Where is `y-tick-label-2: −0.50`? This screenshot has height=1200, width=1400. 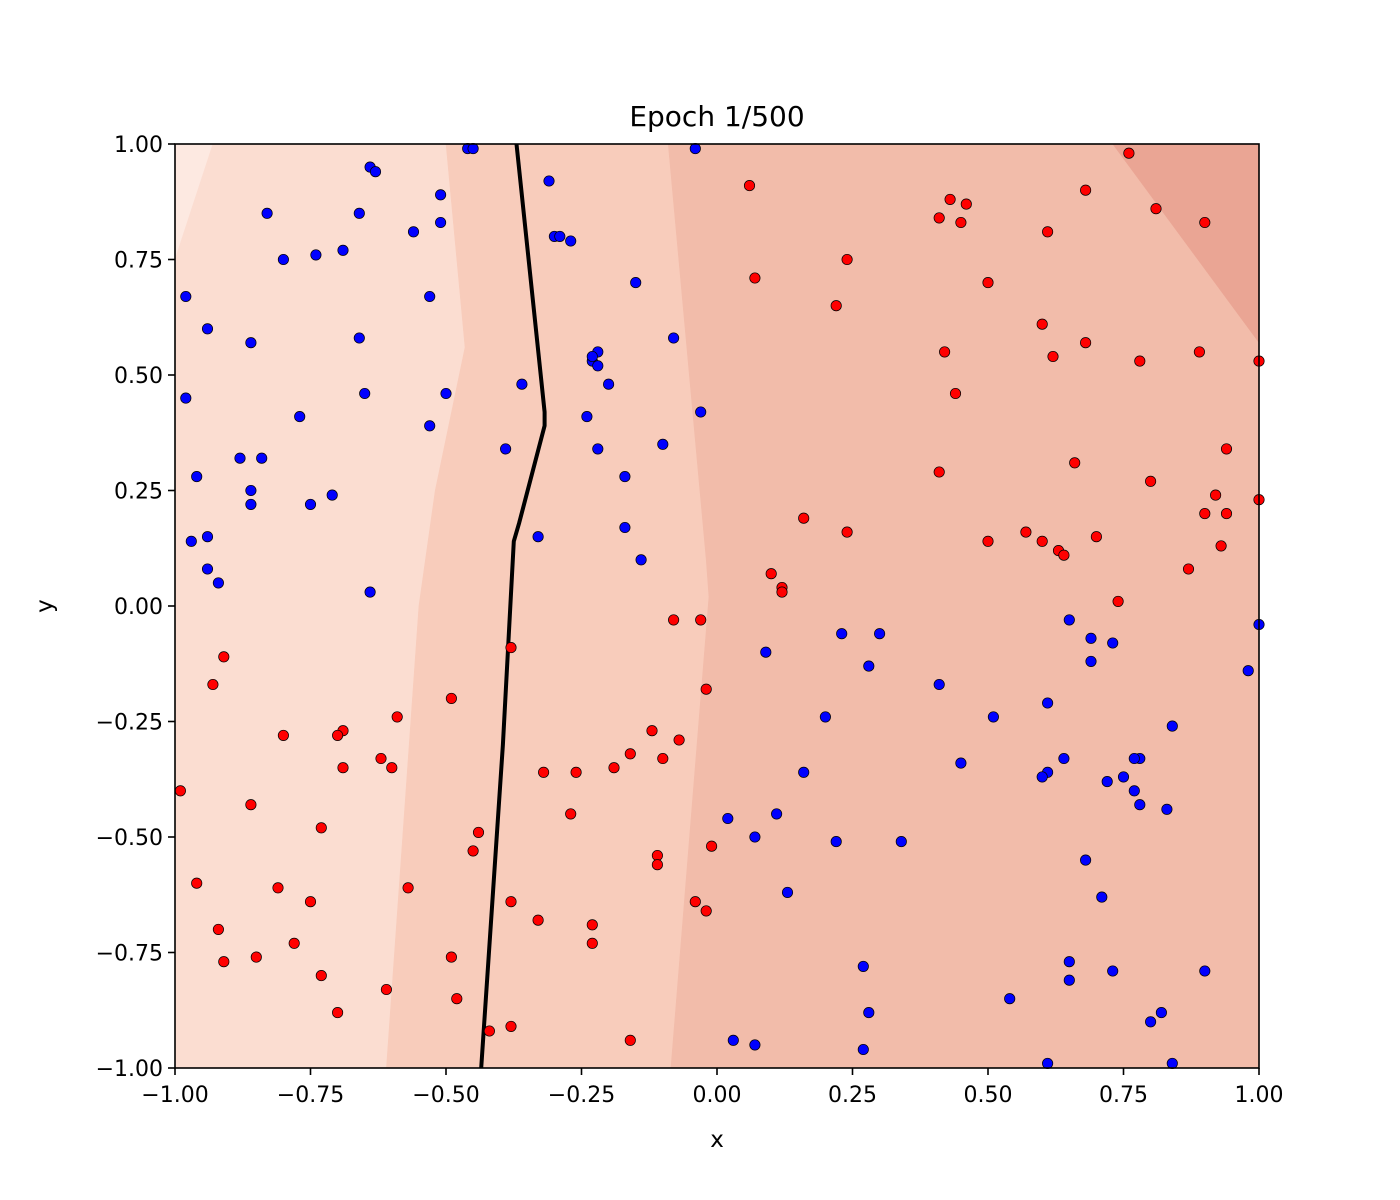
y-tick-label-2: −0.50 is located at coordinates (129, 838).